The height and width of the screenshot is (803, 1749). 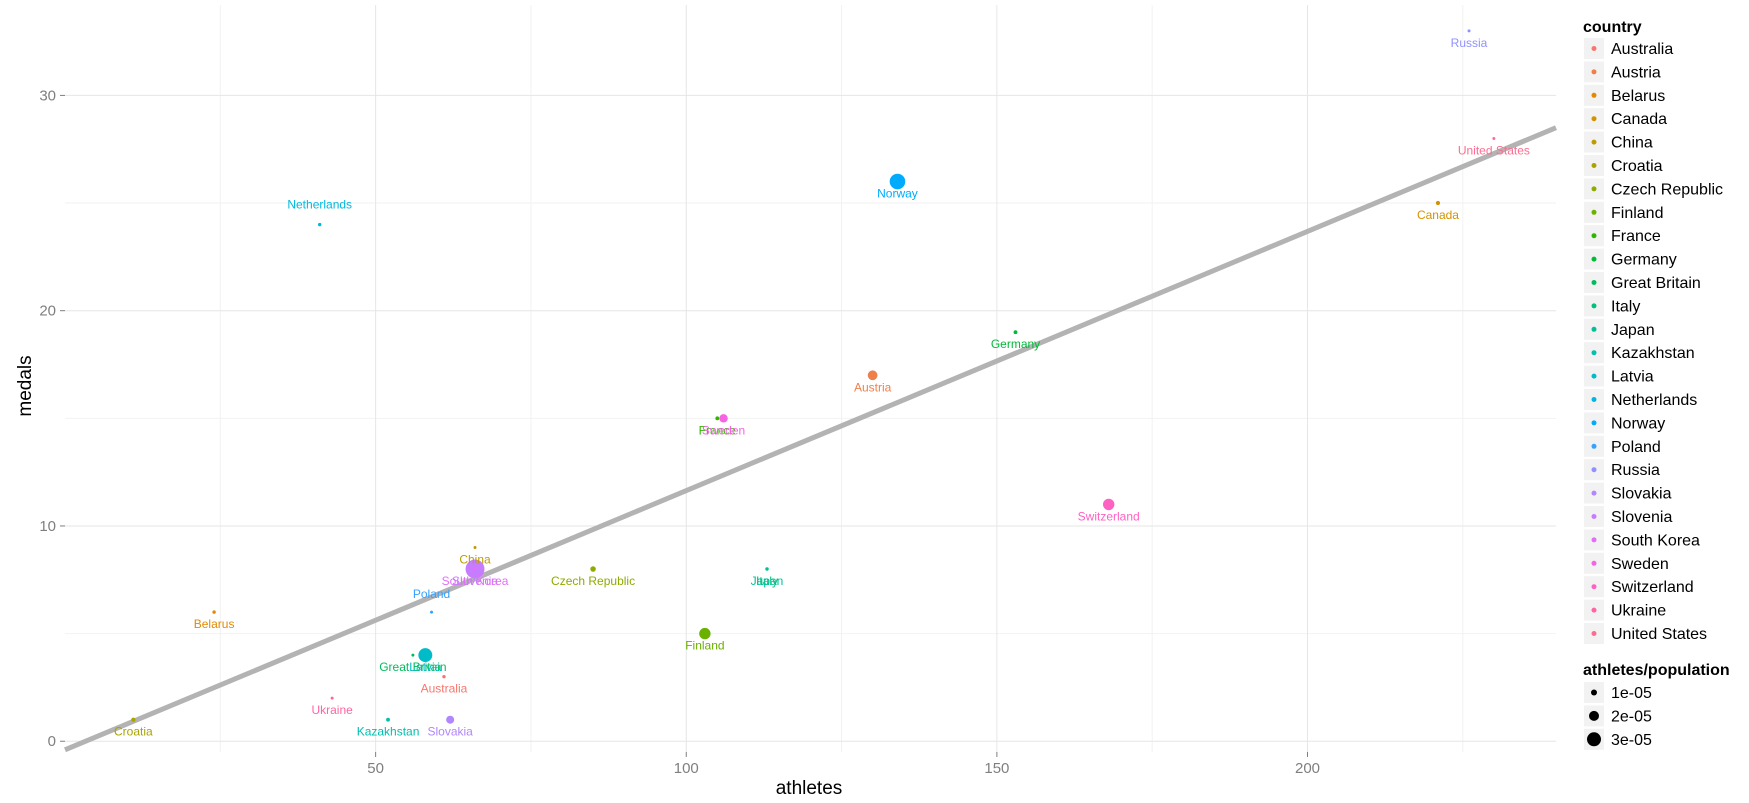 I want to click on legend-label-united-states: United States, so click(x=1659, y=634).